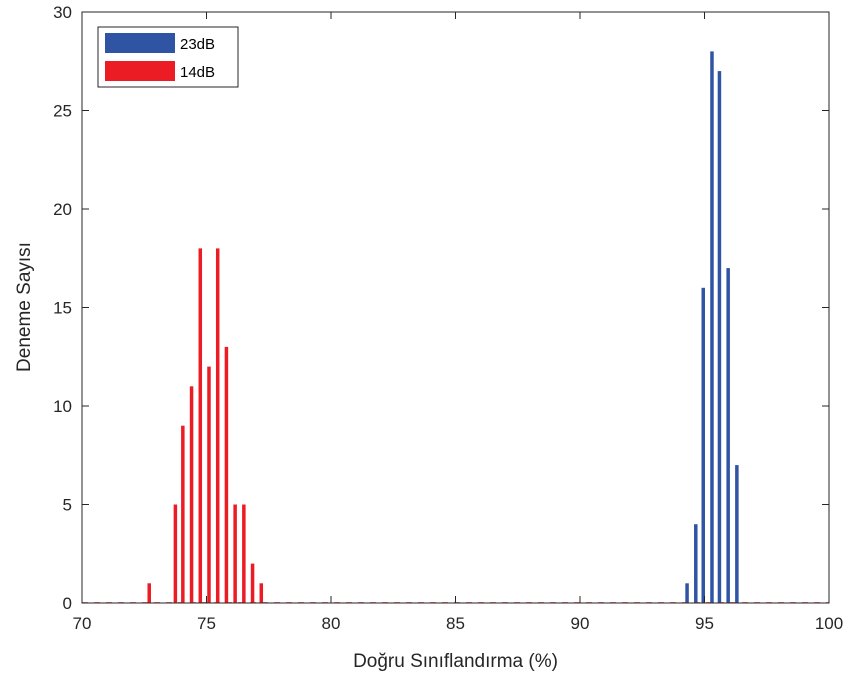 This screenshot has height=686, width=856. What do you see at coordinates (140, 43) in the screenshot?
I see `legend-swatch-23db` at bounding box center [140, 43].